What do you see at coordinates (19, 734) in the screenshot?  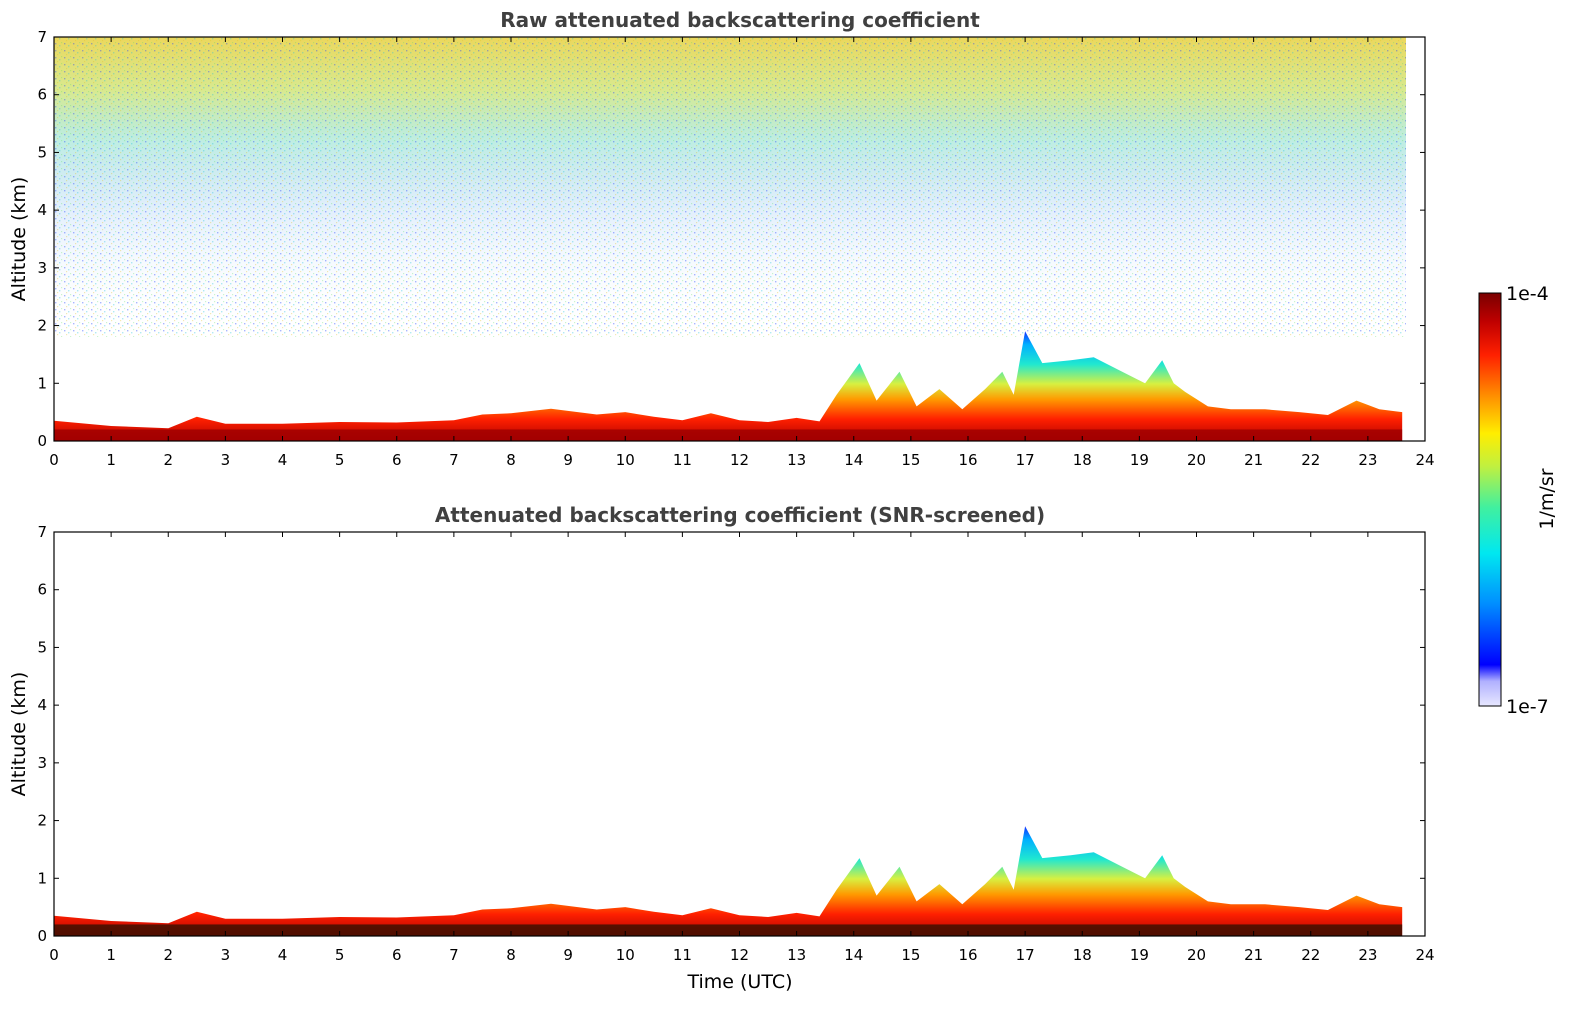 I see `y-axis-label-screened: Altitude (km)` at bounding box center [19, 734].